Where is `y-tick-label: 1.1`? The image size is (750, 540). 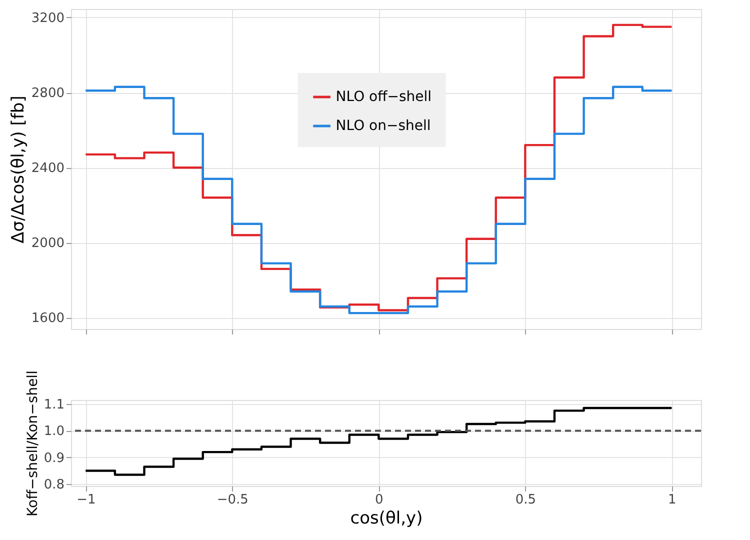
y-tick-label: 1.1 is located at coordinates (54, 405).